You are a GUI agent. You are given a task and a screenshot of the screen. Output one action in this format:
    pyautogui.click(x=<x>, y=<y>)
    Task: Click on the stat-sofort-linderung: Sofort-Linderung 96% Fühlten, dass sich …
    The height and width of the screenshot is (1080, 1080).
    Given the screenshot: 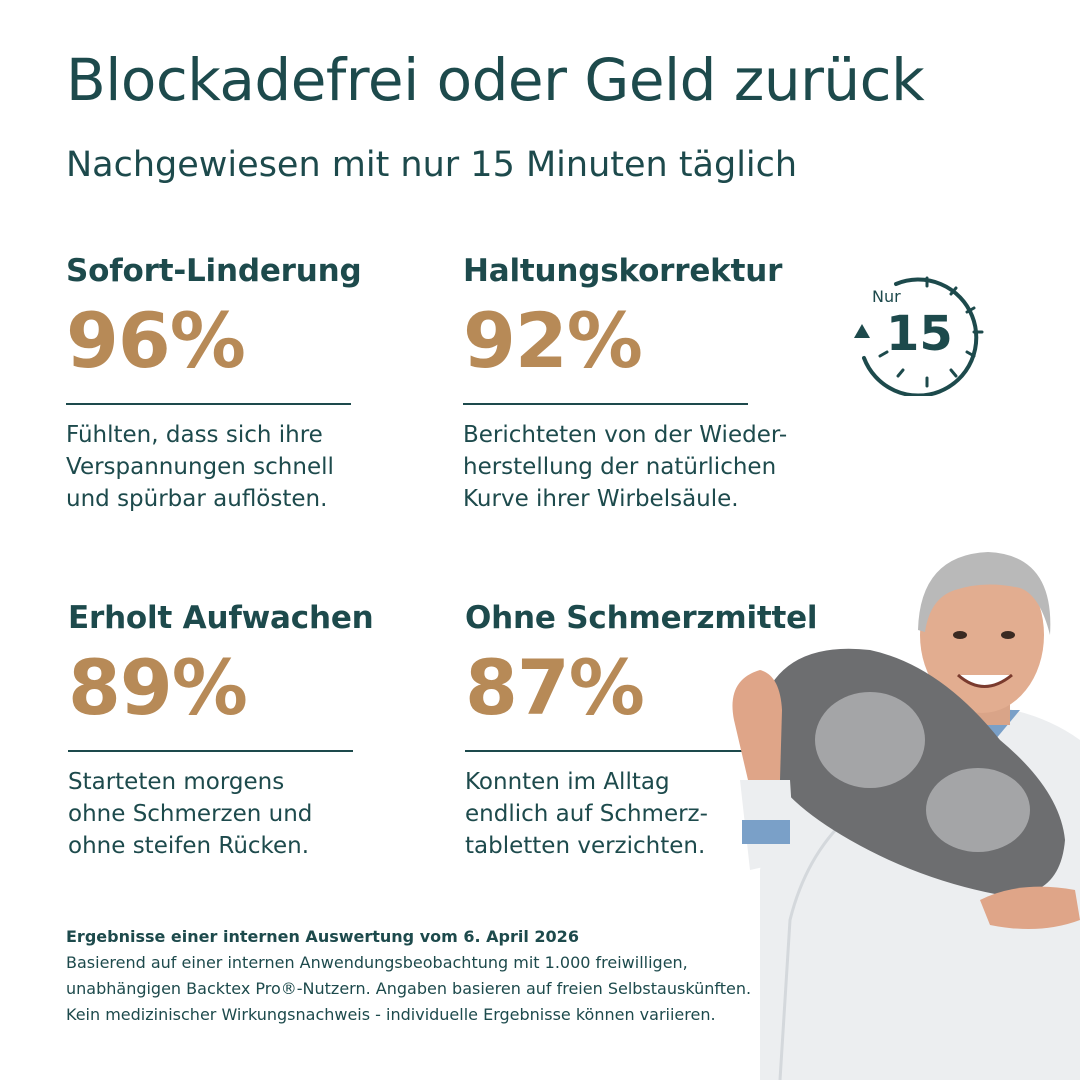 What is the action you would take?
    pyautogui.click(x=256, y=384)
    